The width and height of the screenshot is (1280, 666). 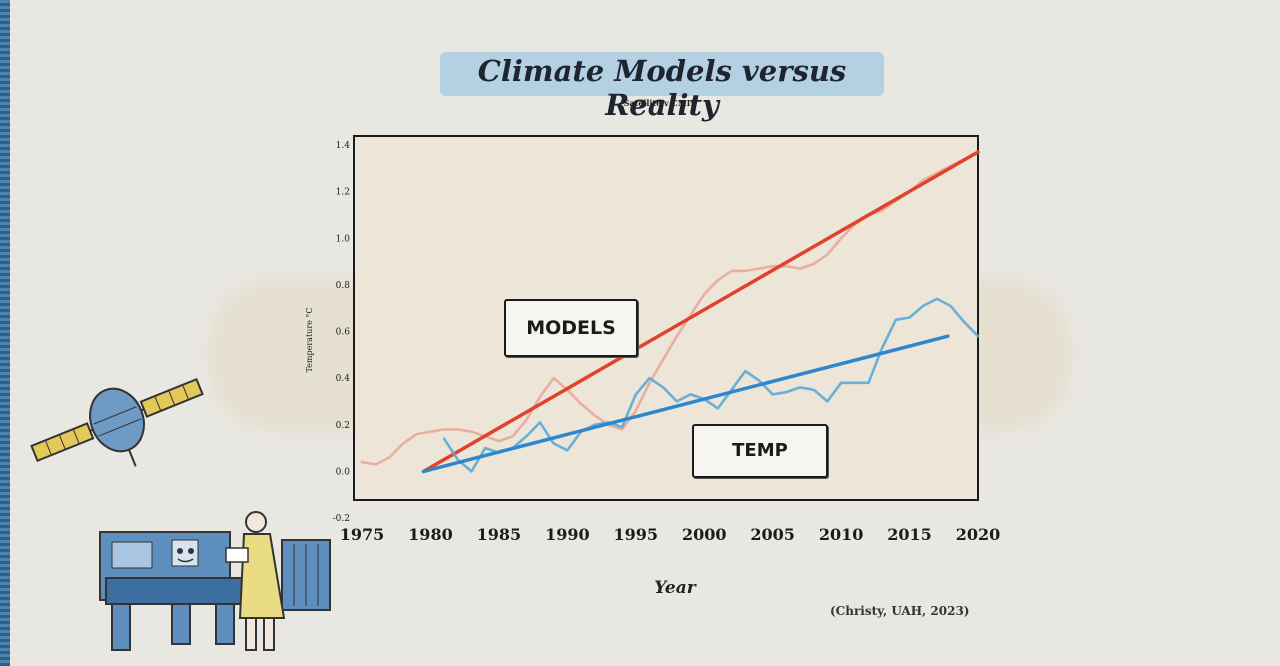 What do you see at coordinates (571, 328) in the screenshot?
I see `models-label: MODELS` at bounding box center [571, 328].